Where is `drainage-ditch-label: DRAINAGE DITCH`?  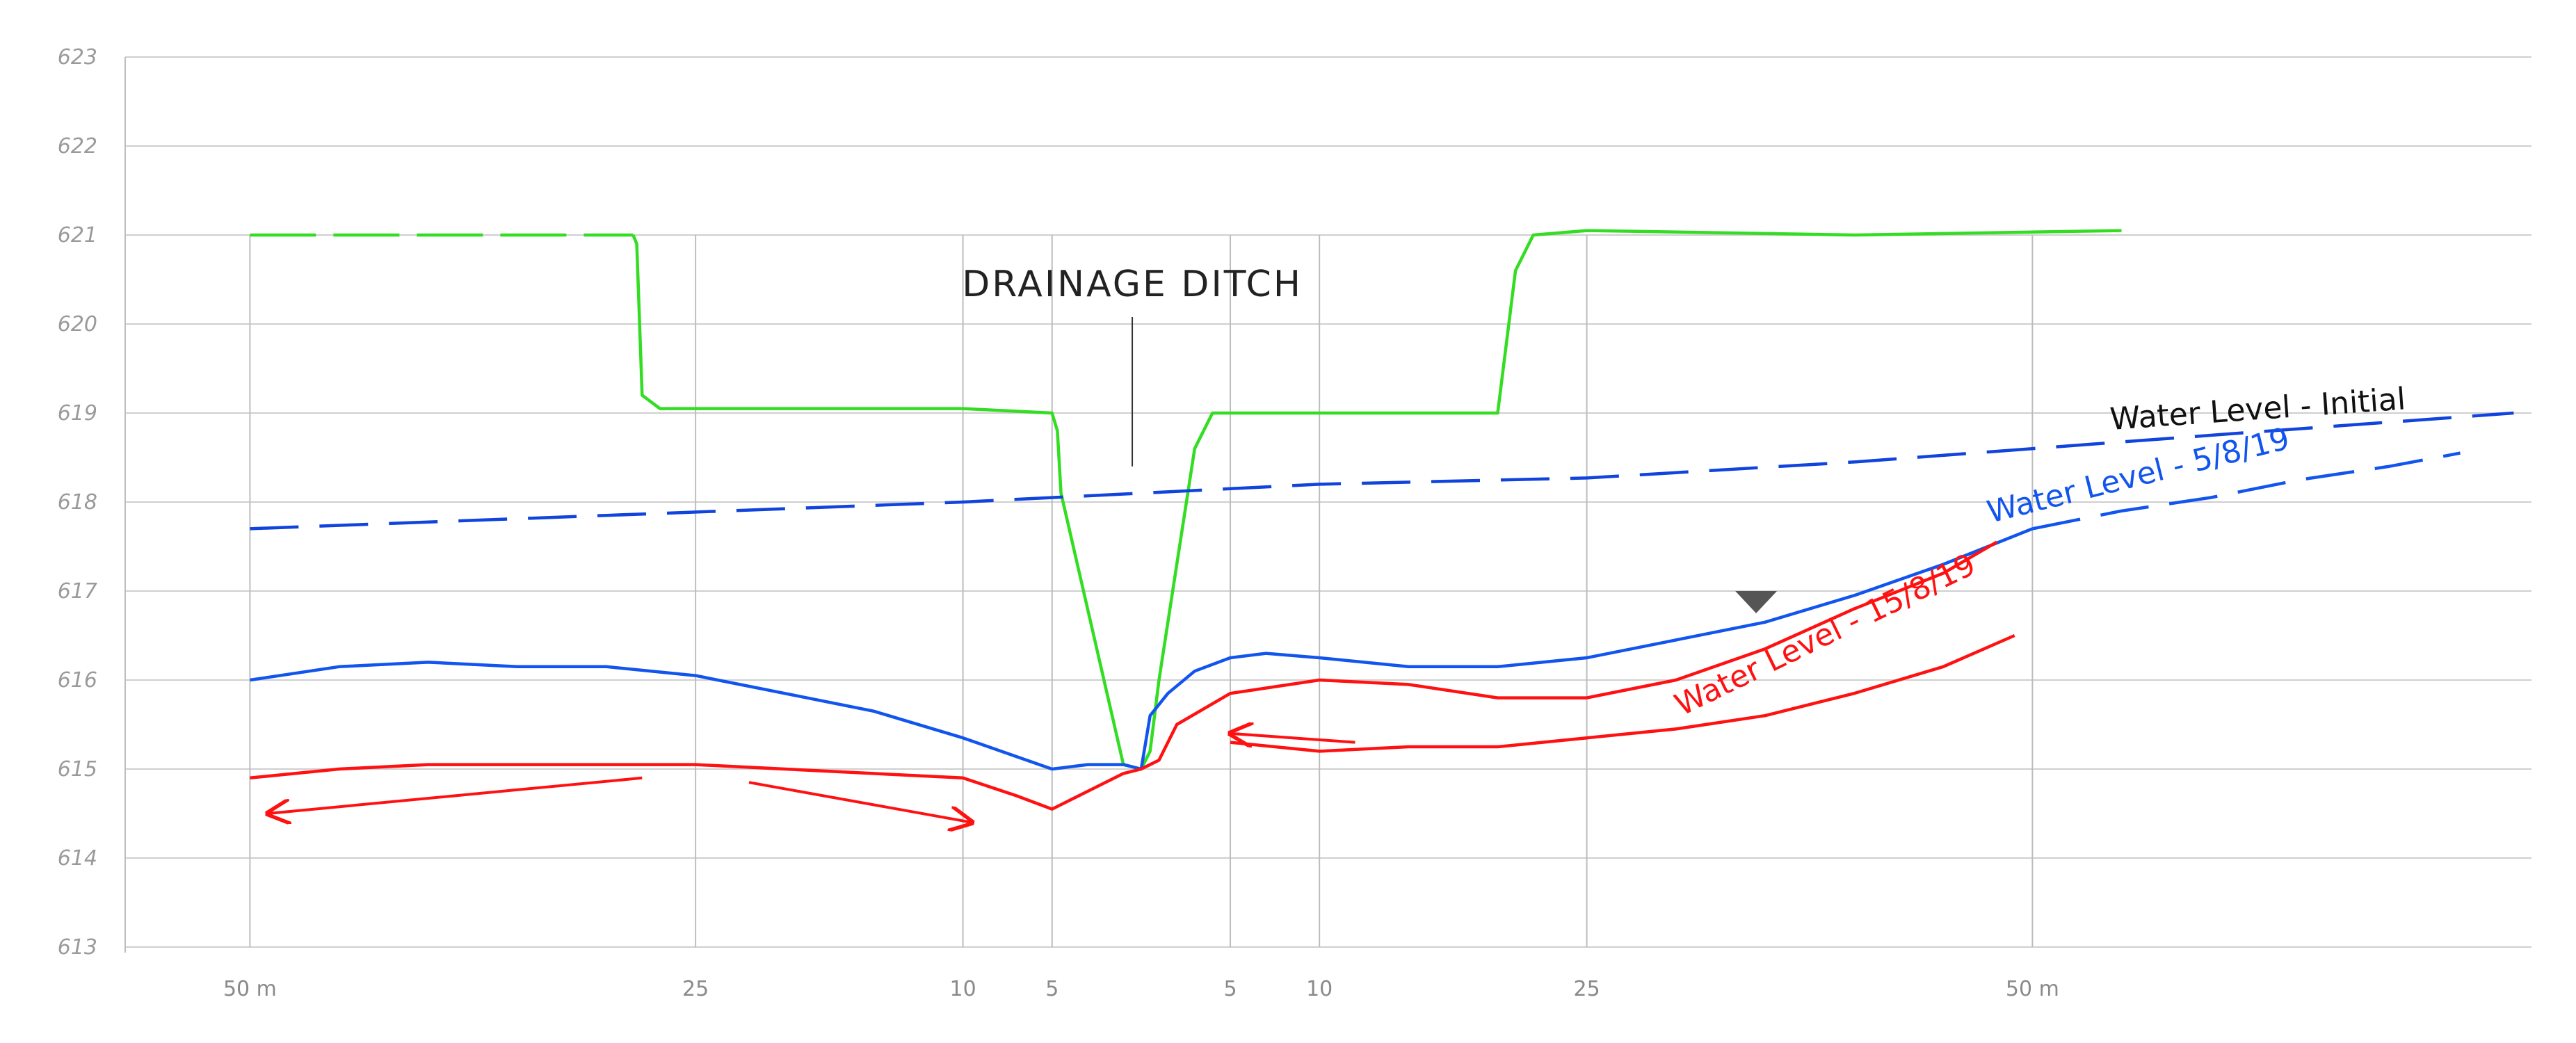
drainage-ditch-label: DRAINAGE DITCH is located at coordinates (1133, 284).